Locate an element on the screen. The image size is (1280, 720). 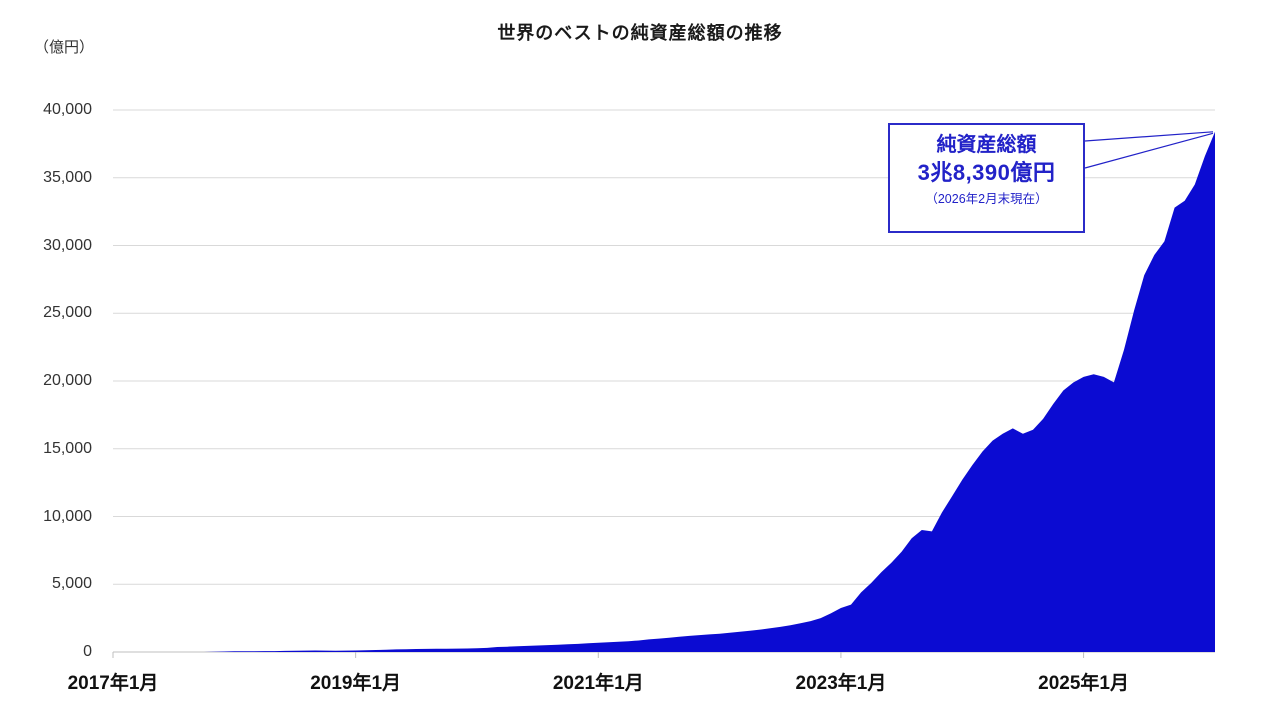
y-axis-tick-label: 20,000 is located at coordinates (67, 380).